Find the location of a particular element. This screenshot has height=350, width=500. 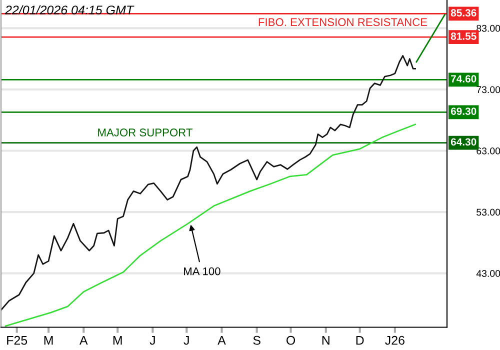

x-tick-label: D is located at coordinates (360, 340).